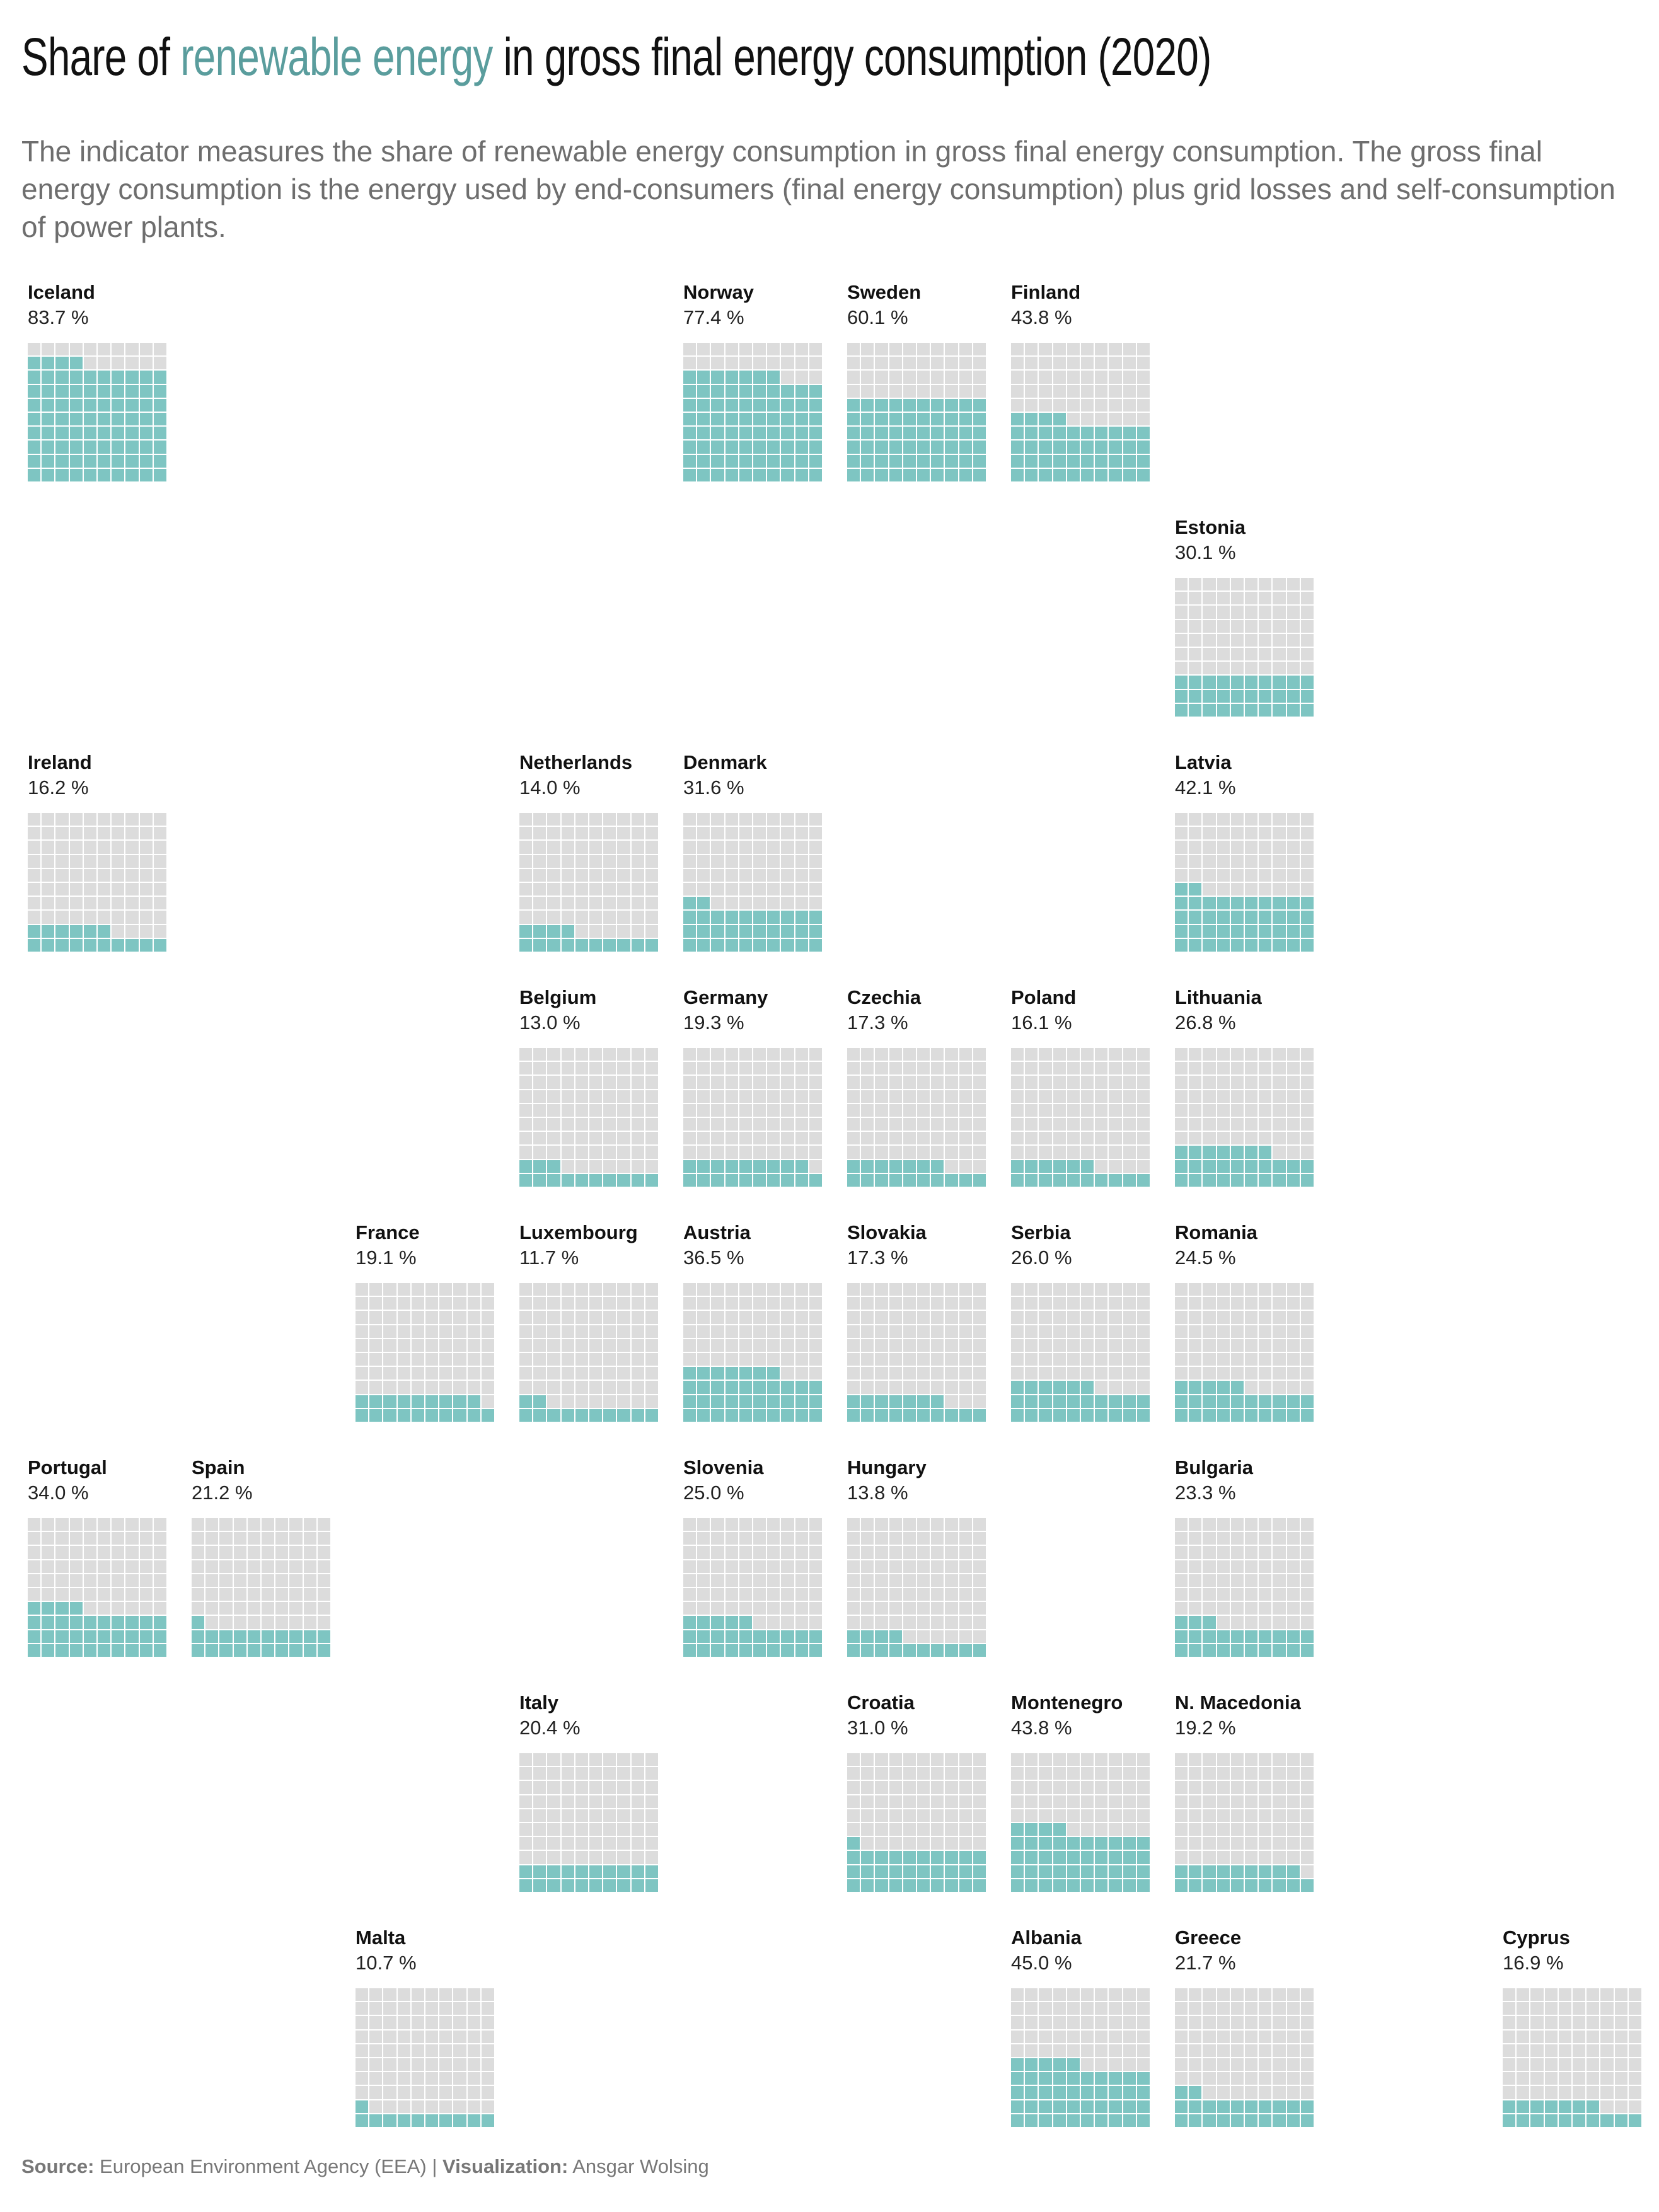  Describe the element at coordinates (1244, 1352) in the screenshot. I see `waffle-grid` at that location.